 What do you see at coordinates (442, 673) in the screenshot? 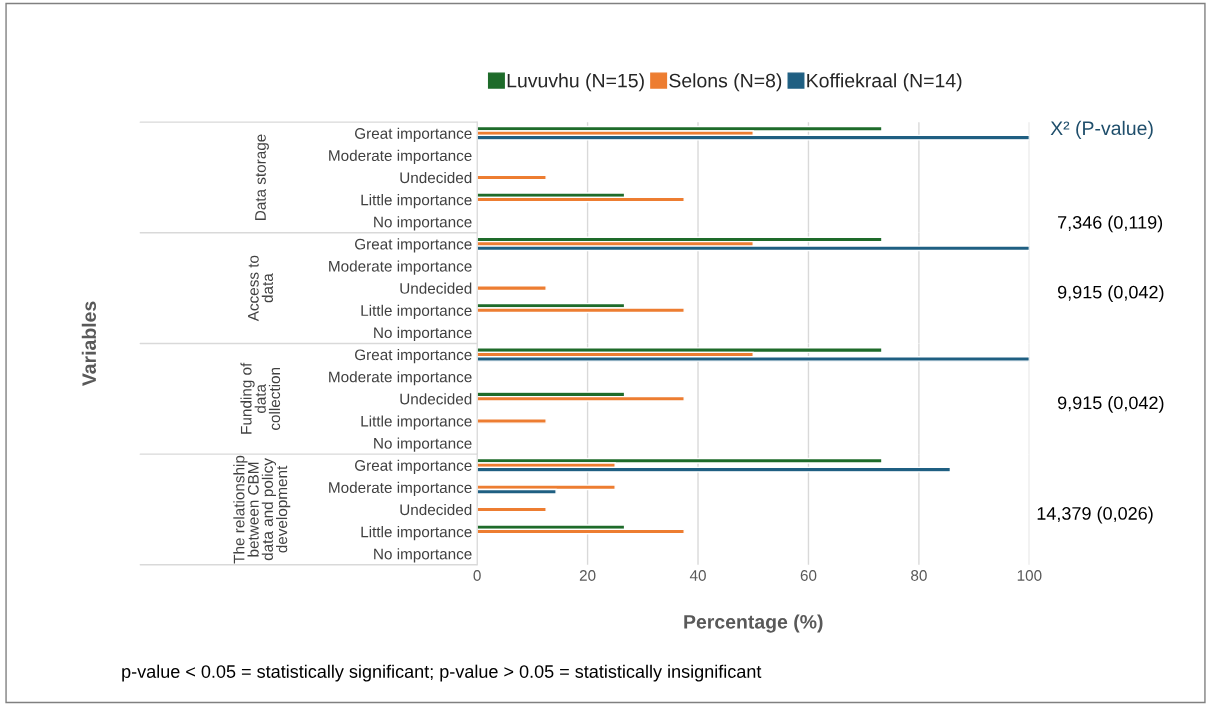
I see `text: p-value < 0.05 = statistically significant; p-value > 0.05 = statistically insignificant` at bounding box center [442, 673].